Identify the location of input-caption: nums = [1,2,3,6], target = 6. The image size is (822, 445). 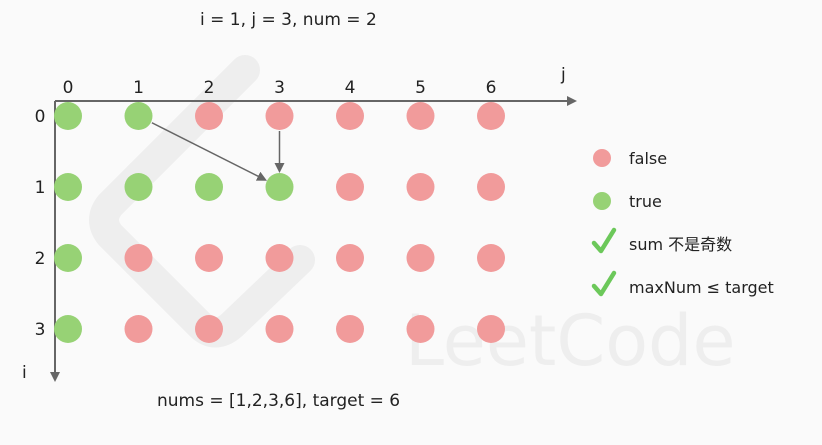
(278, 401).